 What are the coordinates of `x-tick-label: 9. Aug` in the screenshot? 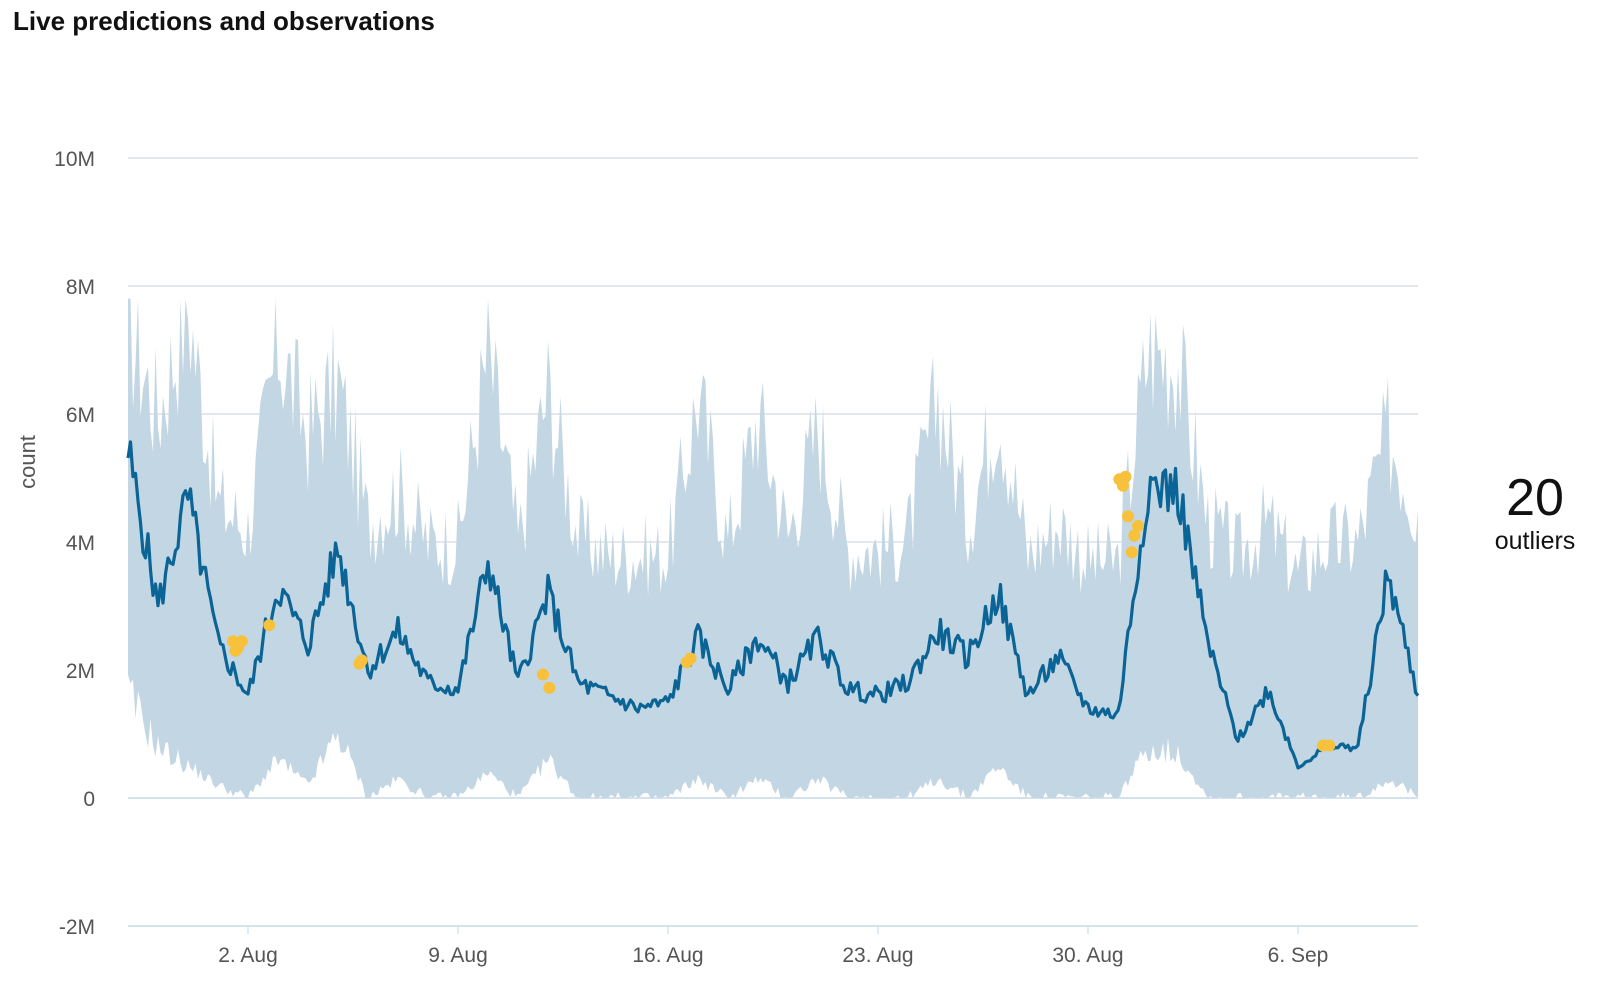 It's located at (458, 955).